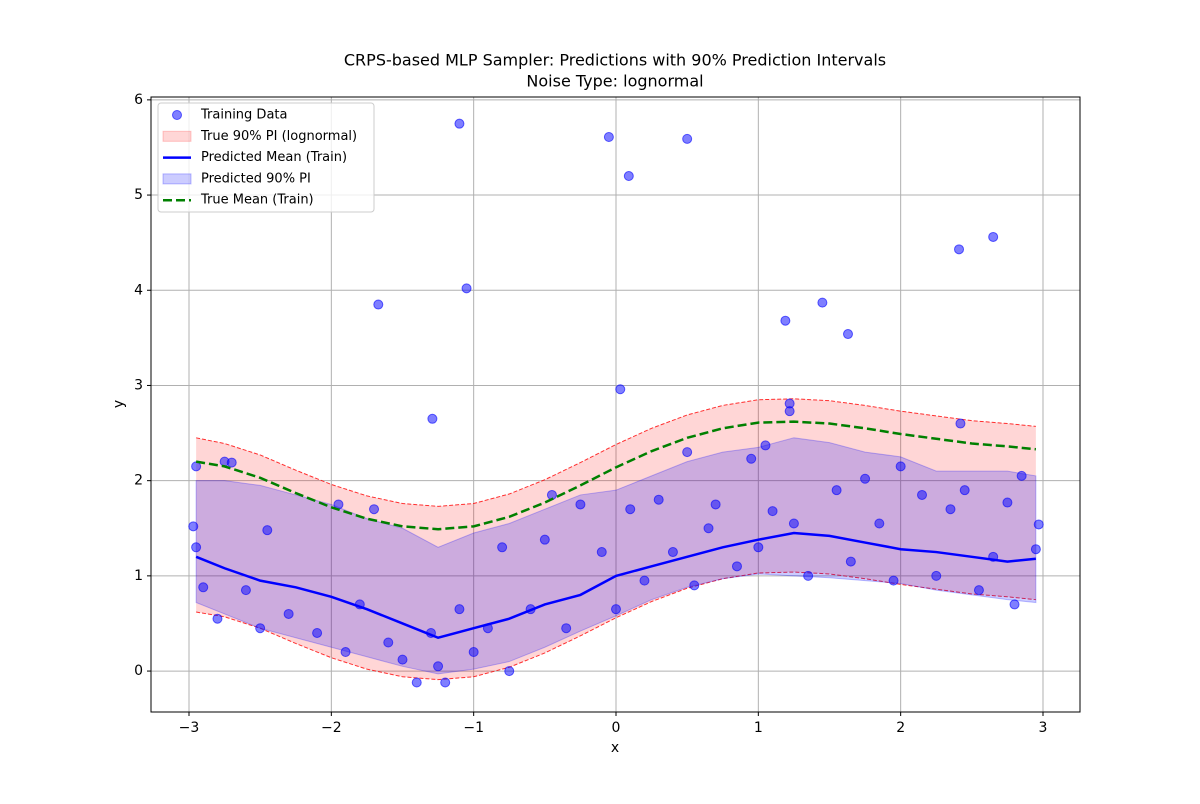  What do you see at coordinates (138, 195) in the screenshot?
I see `y-tick-label: 5` at bounding box center [138, 195].